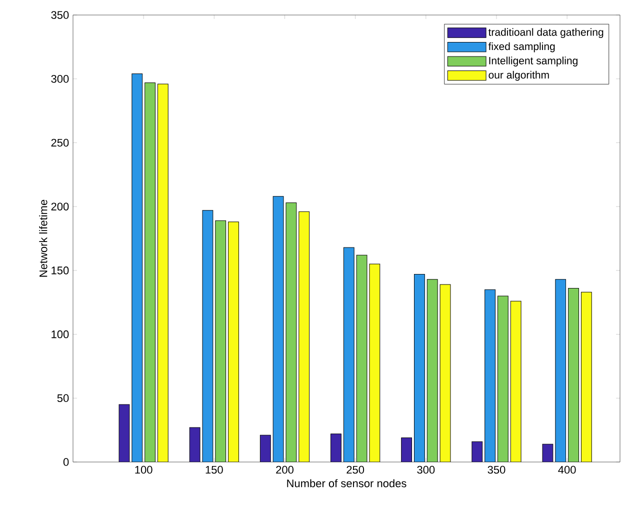 This screenshot has width=629, height=517. Describe the element at coordinates (521, 47) in the screenshot. I see `legend-label: fixed sampling` at that location.